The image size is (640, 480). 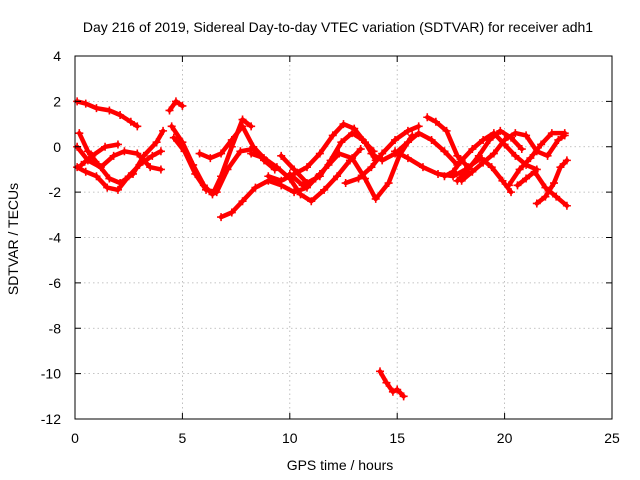 I want to click on y-tick-label: 4, so click(x=57, y=56).